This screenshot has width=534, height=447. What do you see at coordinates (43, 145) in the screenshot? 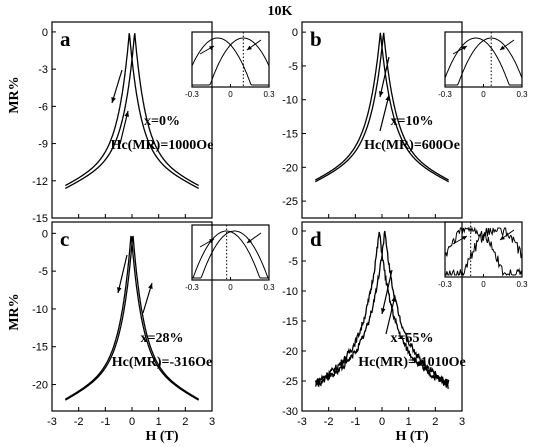
I see `y-tick-label: -9` at bounding box center [43, 145].